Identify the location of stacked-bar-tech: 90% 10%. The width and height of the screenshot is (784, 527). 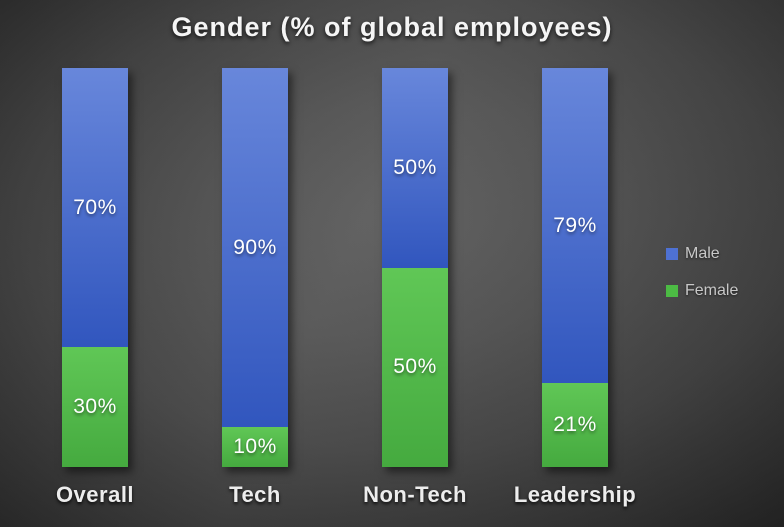
(255, 267).